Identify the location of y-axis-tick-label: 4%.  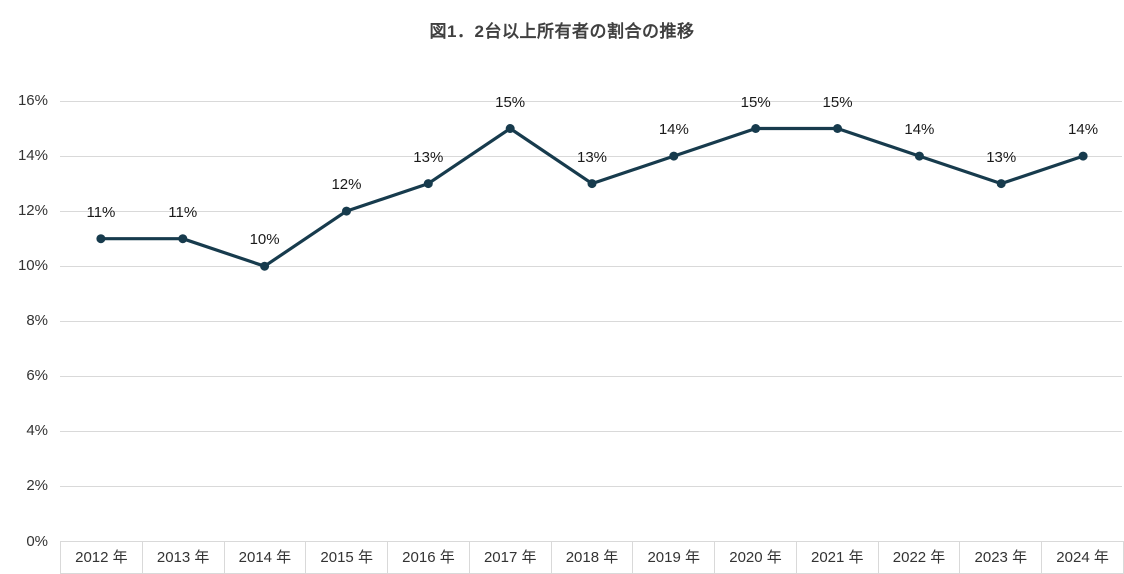
(37, 431).